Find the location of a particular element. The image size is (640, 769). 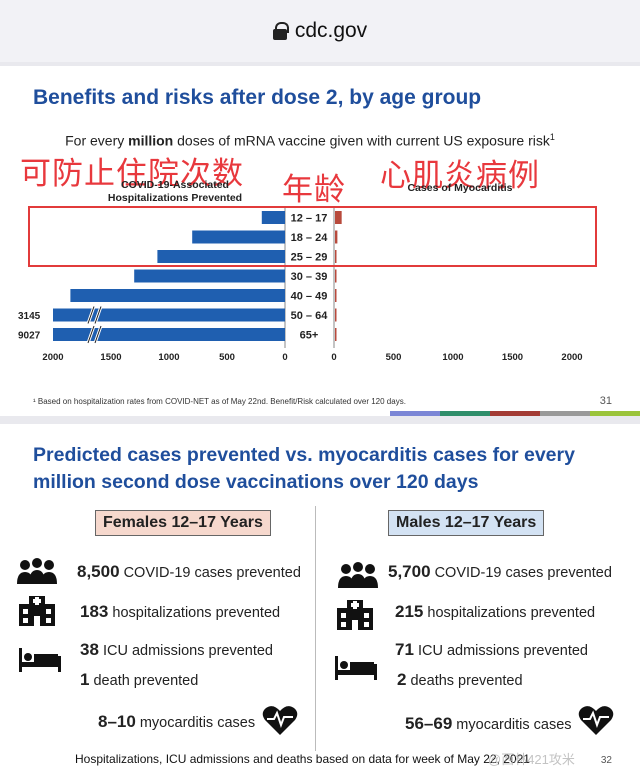

age-category-label: 18 – 24 is located at coordinates (310, 238).